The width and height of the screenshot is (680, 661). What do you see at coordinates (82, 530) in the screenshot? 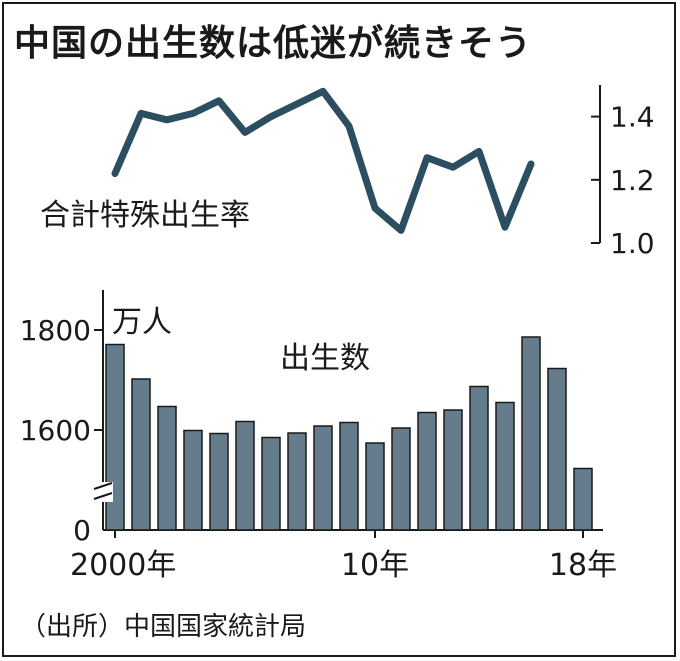
I see `births-tick-label: 0` at bounding box center [82, 530].